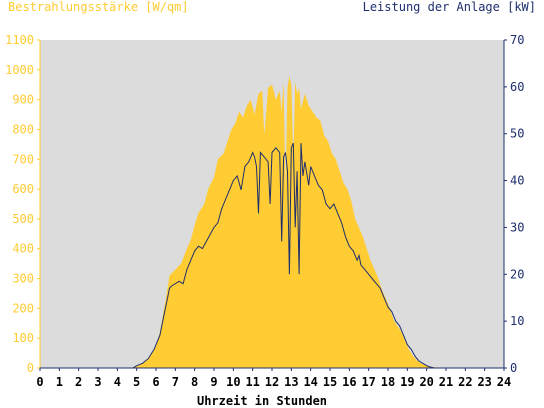  I want to click on x-axis-ticks: 0 1 2 3 4 5 6 7 8 9 10 11 12 13 14 15 16 17 18 19 20 21 22 23 24, so click(273, 378).